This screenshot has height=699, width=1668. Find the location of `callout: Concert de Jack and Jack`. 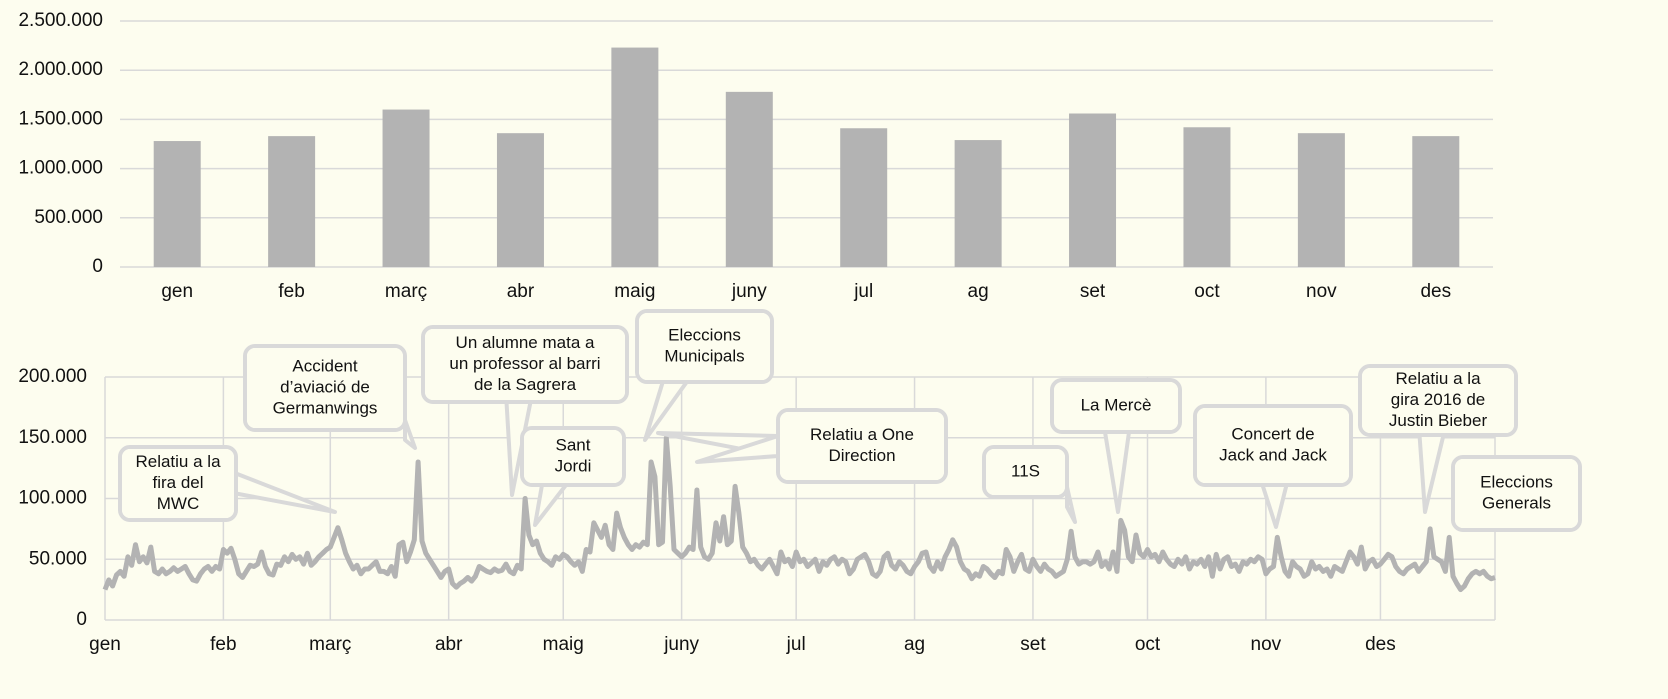

callout: Concert de Jack and Jack is located at coordinates (1273, 466).